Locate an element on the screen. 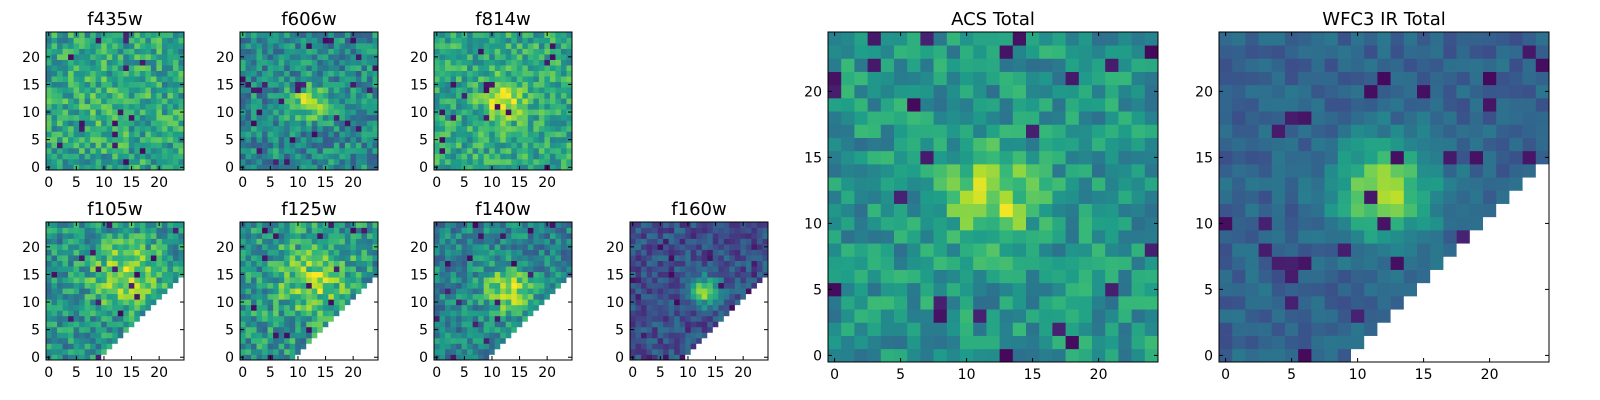 The width and height of the screenshot is (1600, 400). x-tick-label: 5 is located at coordinates (464, 183).